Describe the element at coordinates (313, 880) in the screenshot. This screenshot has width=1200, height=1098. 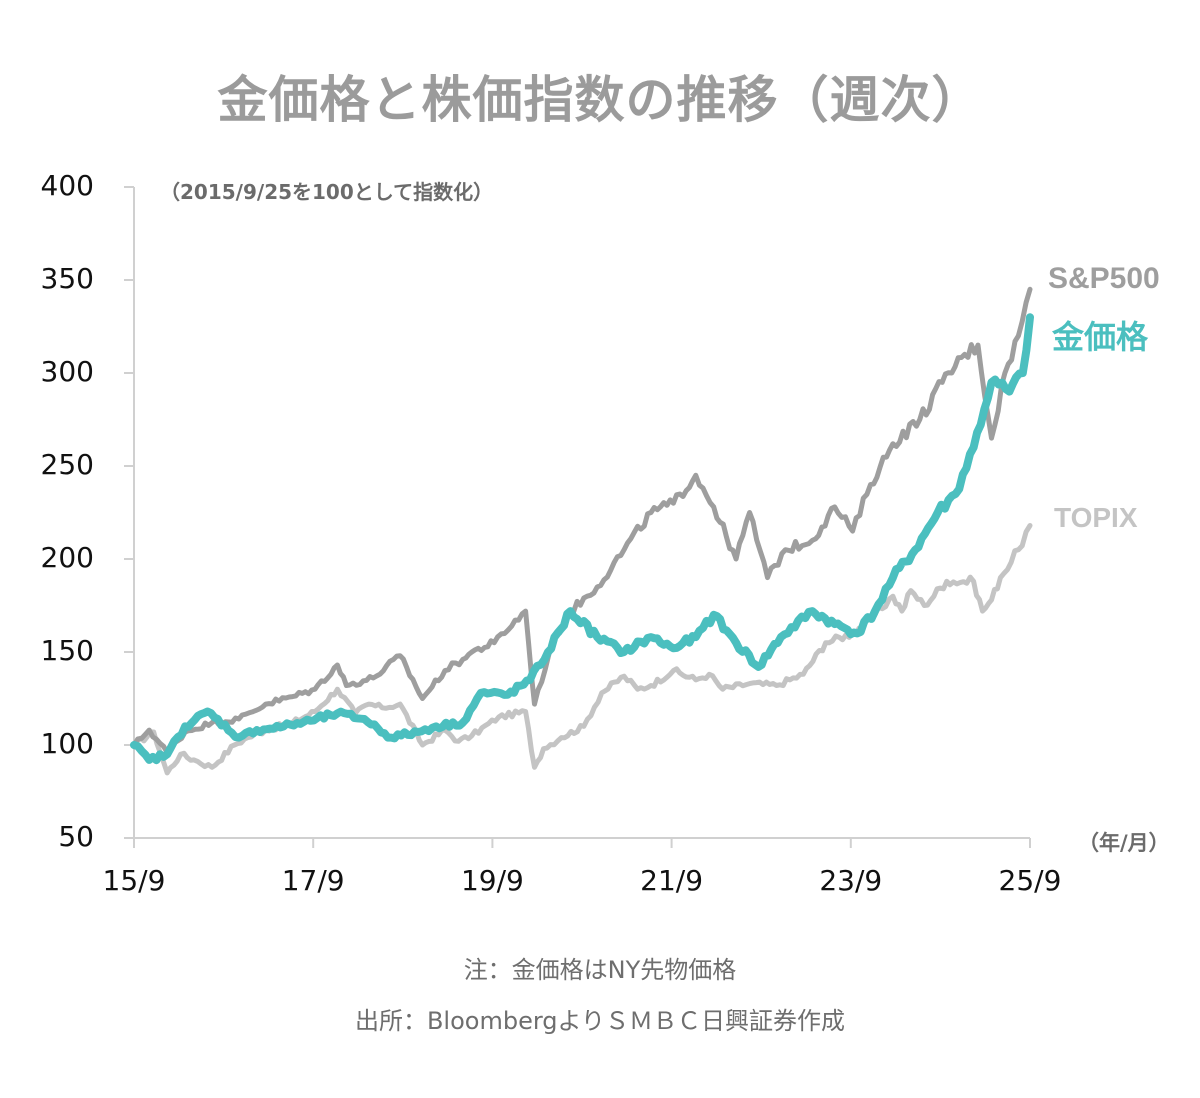
I see `x-tick-label-17-9: 17/9` at that location.